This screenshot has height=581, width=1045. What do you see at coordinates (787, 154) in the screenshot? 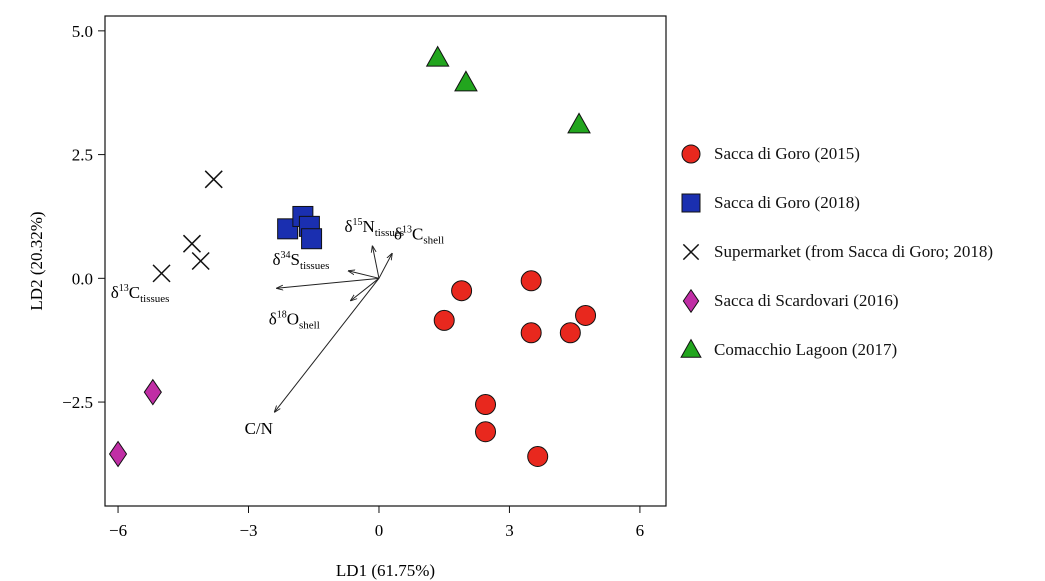
I see `legend-label: Sacca di Goro (2015)` at bounding box center [787, 154].